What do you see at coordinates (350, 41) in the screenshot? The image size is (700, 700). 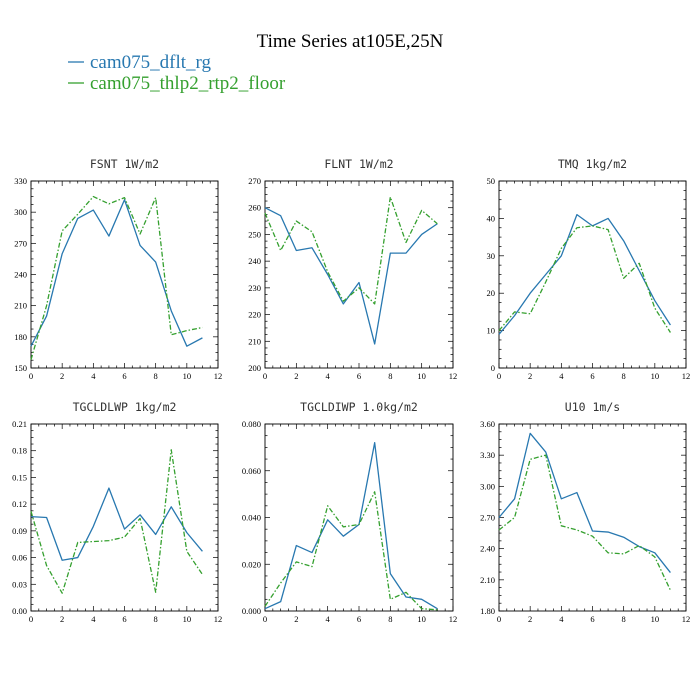 I see `figure-title: Time Series at105E,25N` at bounding box center [350, 41].